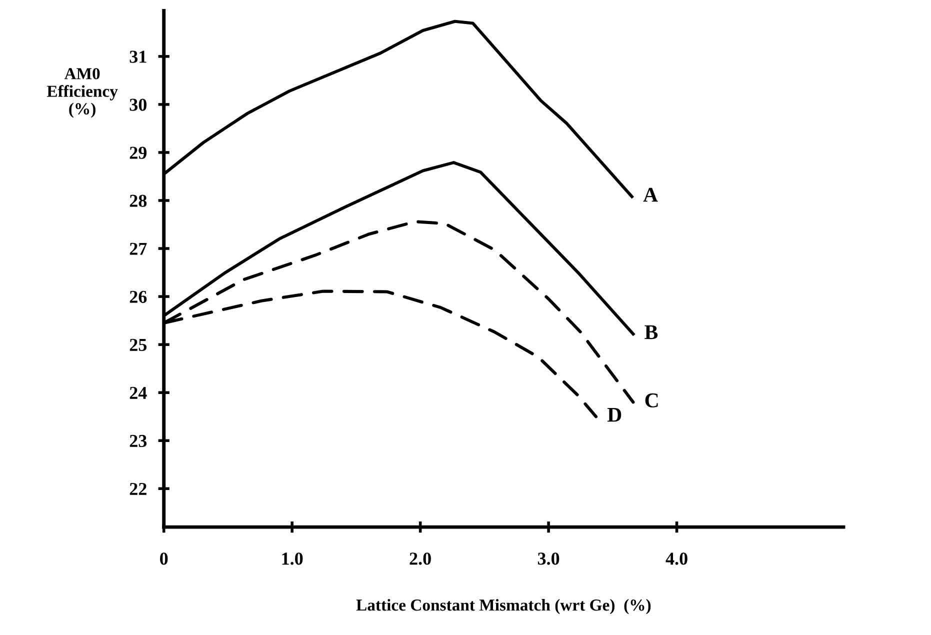 The image size is (931, 635). What do you see at coordinates (503, 606) in the screenshot?
I see `x-axis-title: Lattice Constant Mismatch (wrt Ge) (%)` at bounding box center [503, 606].